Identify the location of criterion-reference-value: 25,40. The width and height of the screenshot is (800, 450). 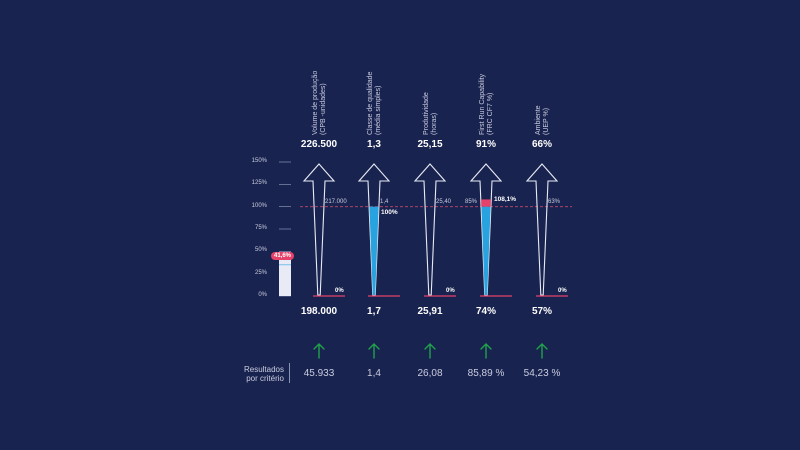
(444, 201).